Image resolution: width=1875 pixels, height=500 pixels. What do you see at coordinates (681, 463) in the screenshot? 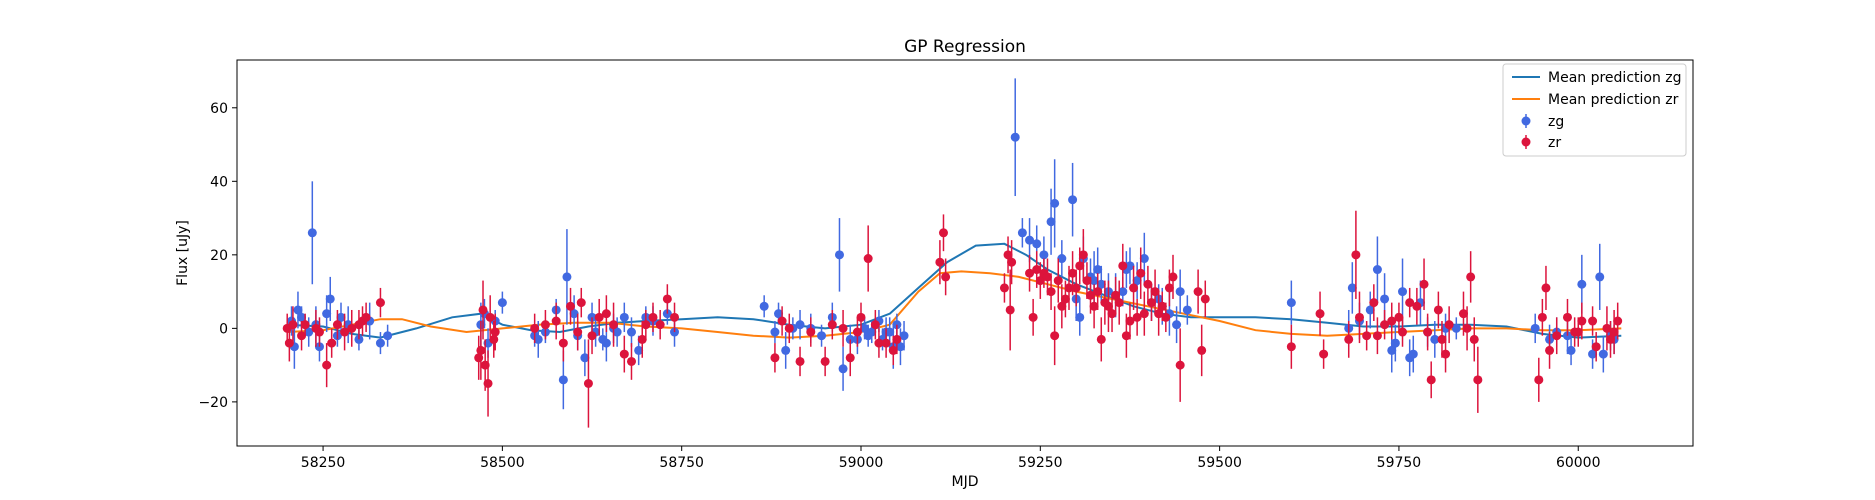
I see `x-tick-label: 58750` at bounding box center [681, 463].